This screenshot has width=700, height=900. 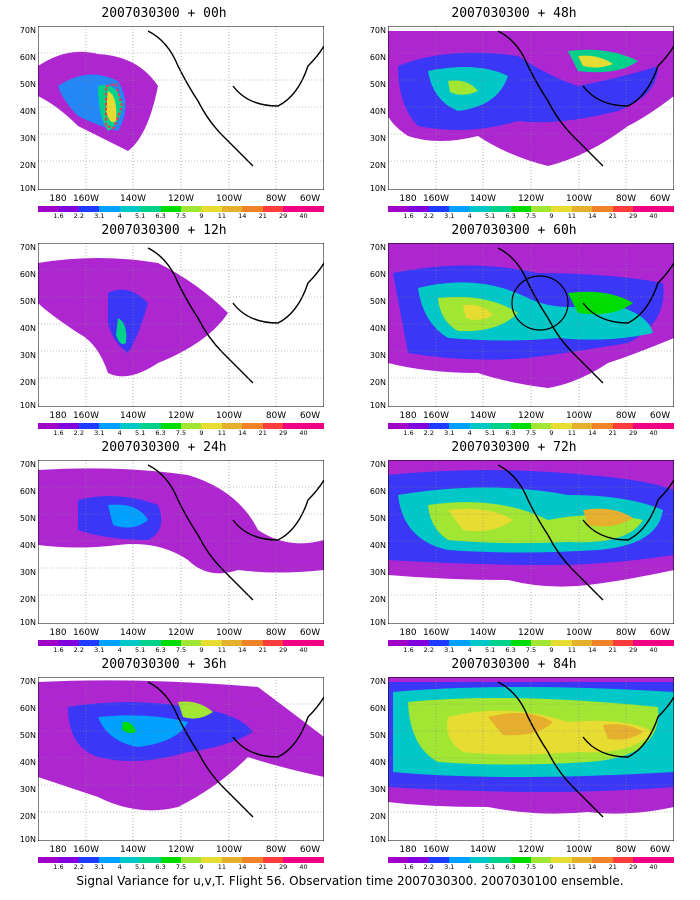 I want to click on panel-title: 2007030300 + 24h, so click(x=164, y=447).